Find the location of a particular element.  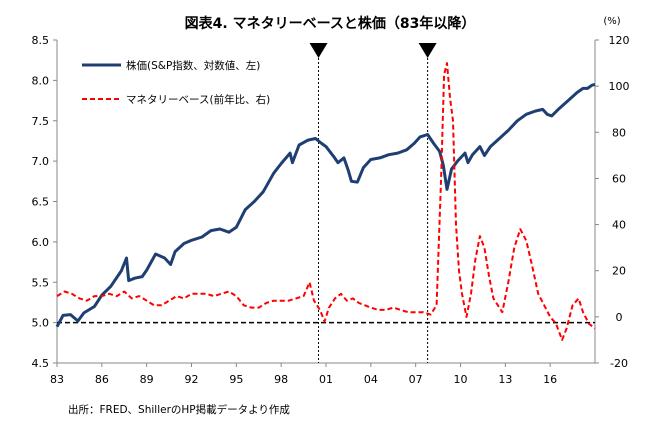

left-axis-ticks: 4.5 5.0 5.5 6.0 6.5 7.0 7.5 8.0 8.5 is located at coordinates (44, 202).